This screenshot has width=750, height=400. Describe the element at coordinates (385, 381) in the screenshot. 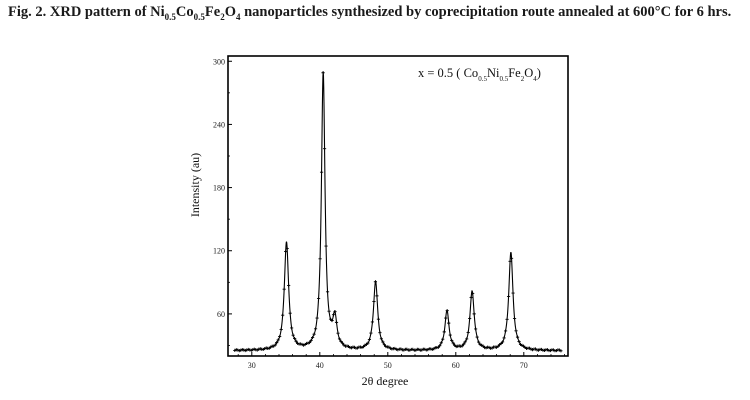

I see `x-axis-title: 2θ degree` at that location.